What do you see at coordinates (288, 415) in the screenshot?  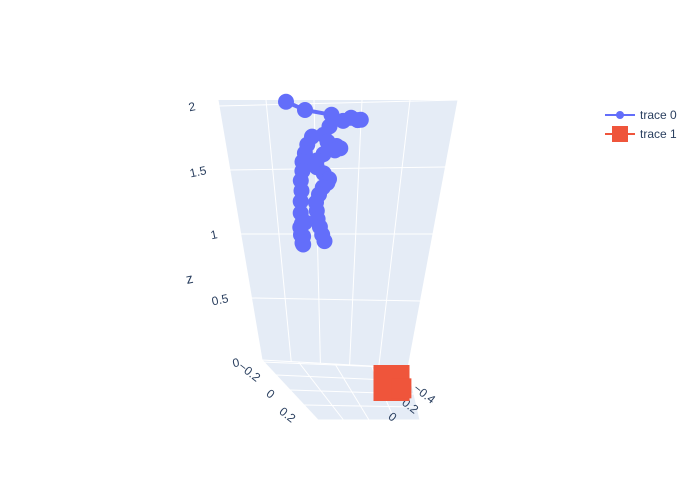 I see `x-tick-label: 0.2` at bounding box center [288, 415].